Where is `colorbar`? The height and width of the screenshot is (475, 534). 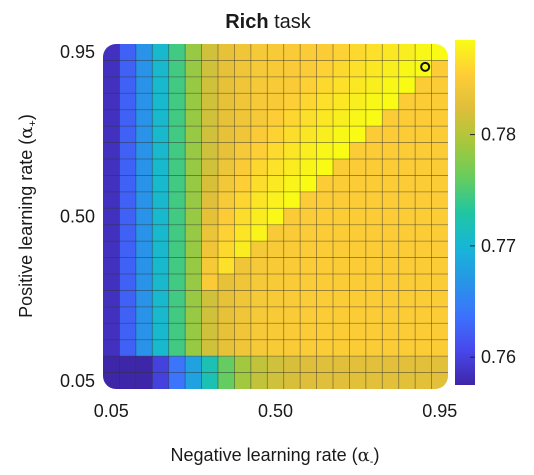 colorbar is located at coordinates (465, 212).